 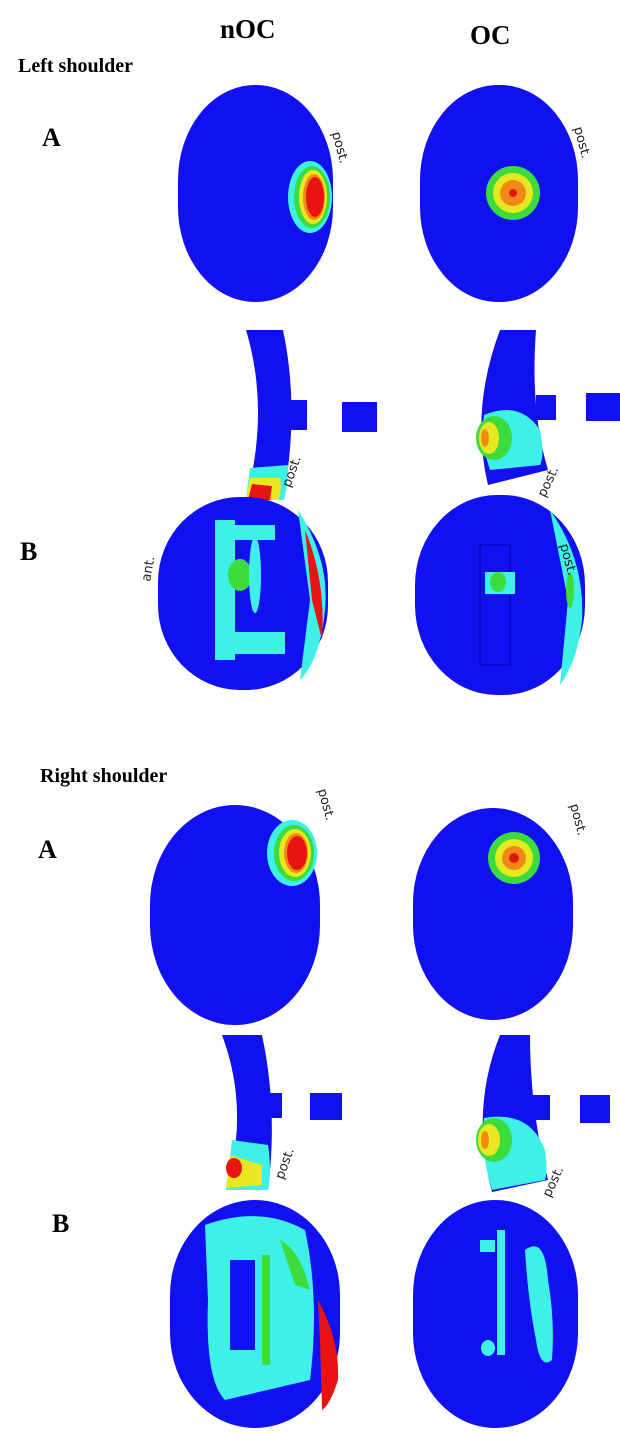 I want to click on column-header: OC, so click(x=490, y=35).